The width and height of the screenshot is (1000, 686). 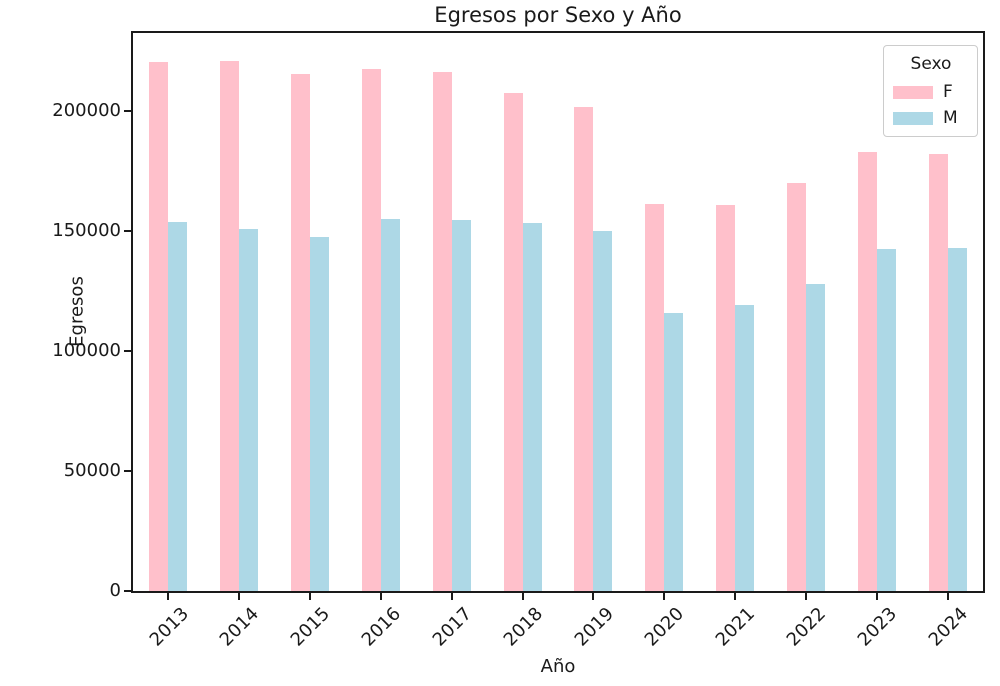 I want to click on y-tick-label: 0, so click(x=115, y=590).